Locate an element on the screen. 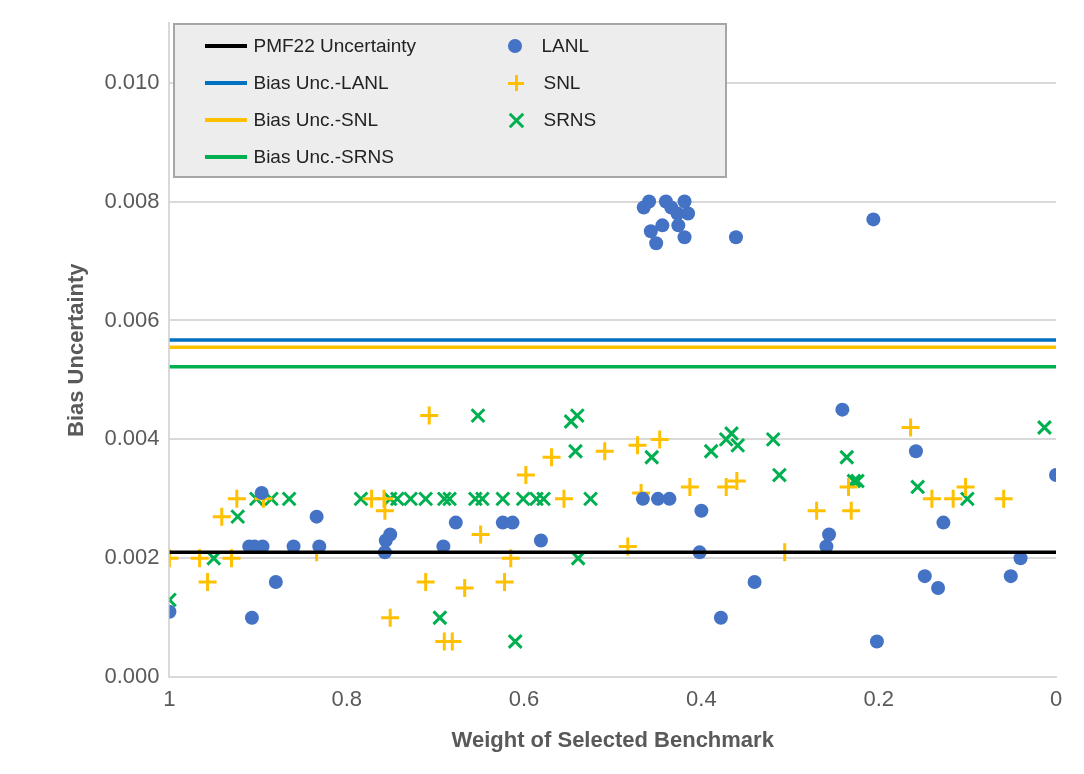 This screenshot has height=774, width=1084. x-tick-label: 0.4 is located at coordinates (701, 699).